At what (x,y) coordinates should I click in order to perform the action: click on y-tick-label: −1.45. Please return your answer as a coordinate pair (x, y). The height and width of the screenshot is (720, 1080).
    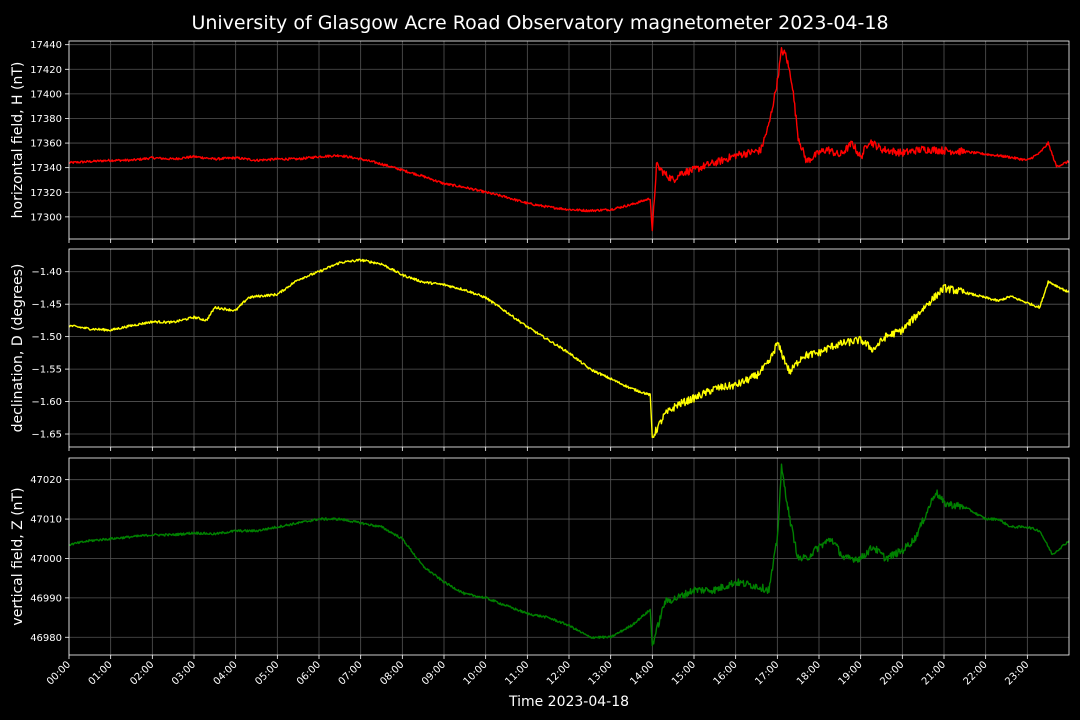
    Looking at the image, I should click on (46, 305).